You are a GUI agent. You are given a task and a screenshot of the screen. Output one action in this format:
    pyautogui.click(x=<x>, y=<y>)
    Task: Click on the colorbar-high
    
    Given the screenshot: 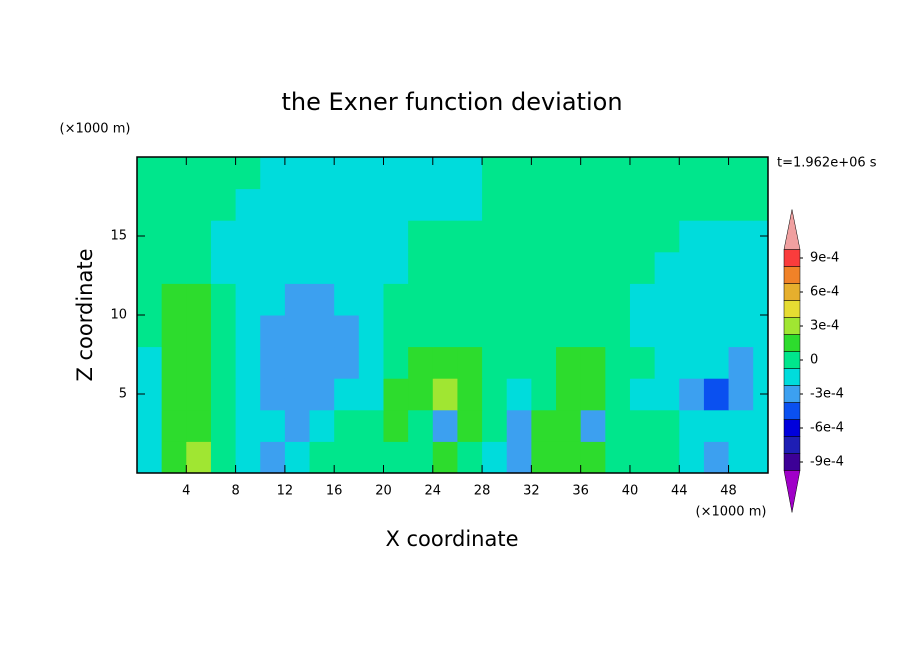 What is the action you would take?
    pyautogui.click(x=792, y=229)
    